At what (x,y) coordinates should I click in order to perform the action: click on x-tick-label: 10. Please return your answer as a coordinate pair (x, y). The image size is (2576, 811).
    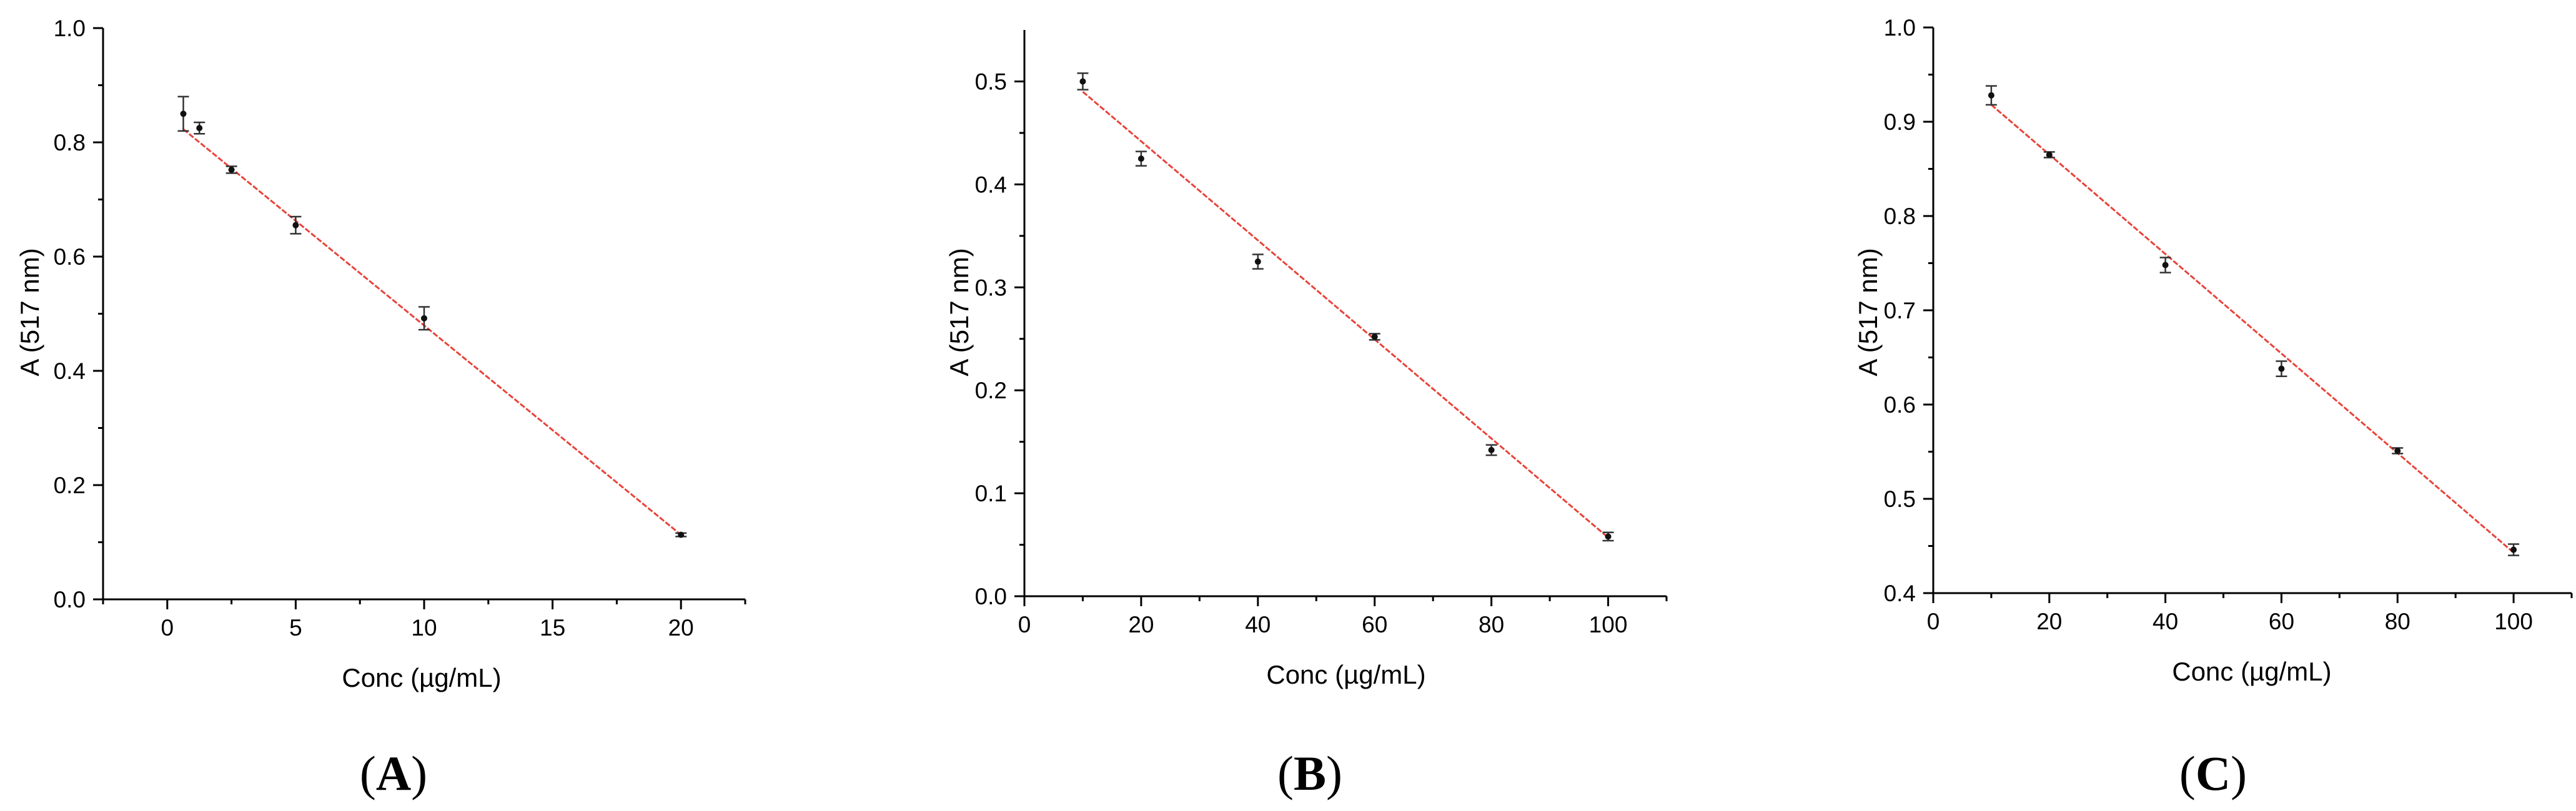
    Looking at the image, I should click on (424, 628).